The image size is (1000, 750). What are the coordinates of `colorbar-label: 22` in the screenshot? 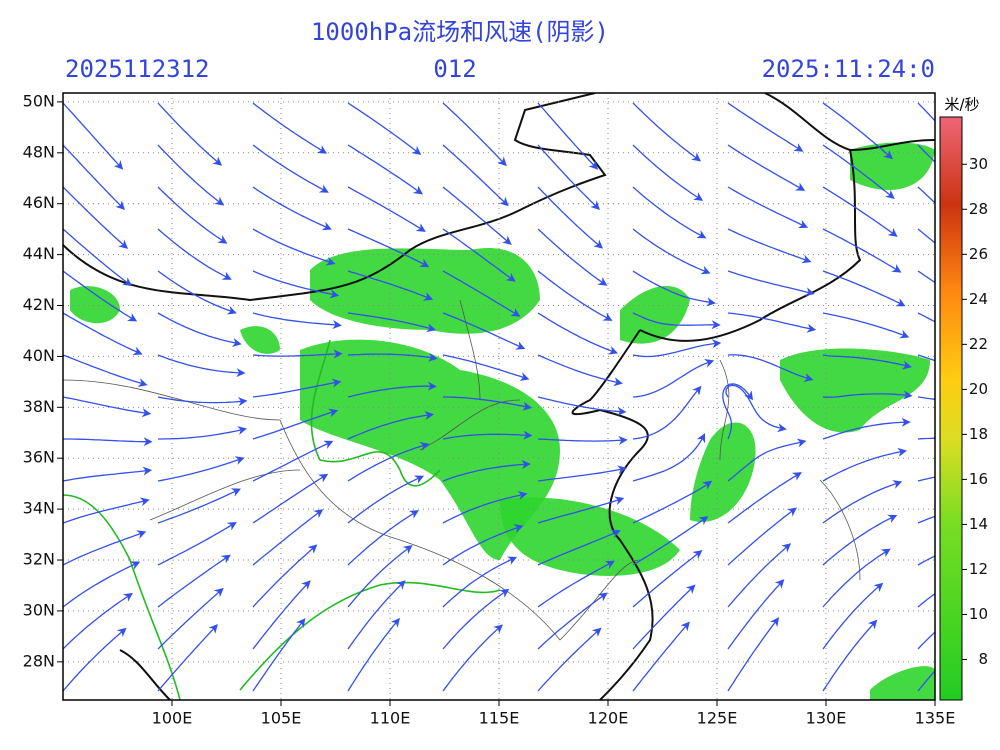 It's located at (978, 344).